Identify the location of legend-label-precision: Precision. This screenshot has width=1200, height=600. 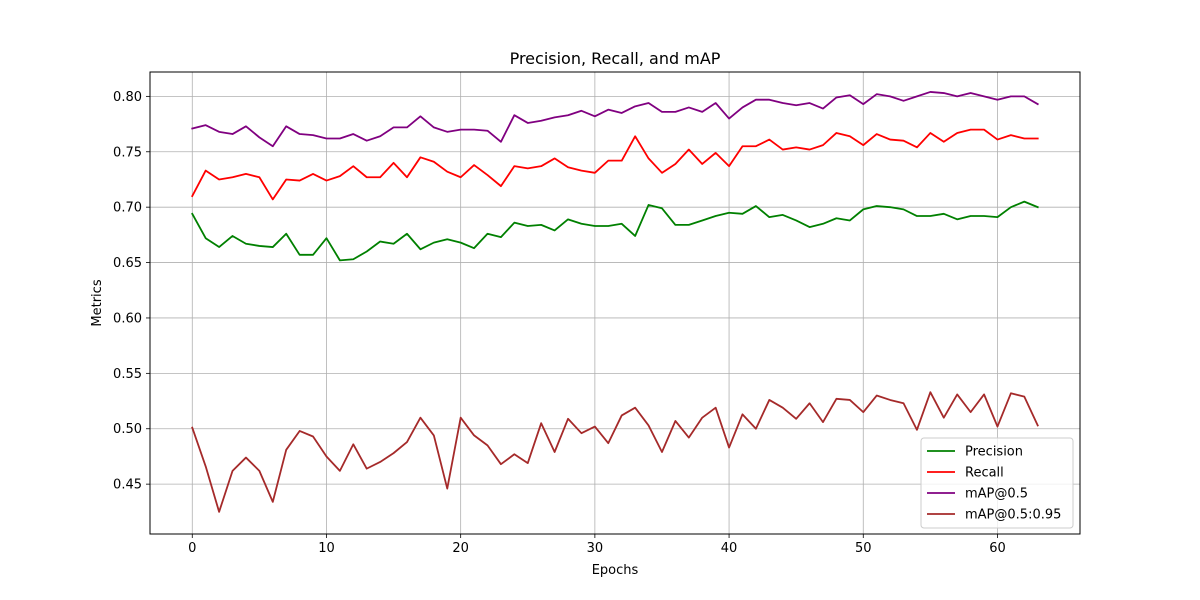
(994, 452).